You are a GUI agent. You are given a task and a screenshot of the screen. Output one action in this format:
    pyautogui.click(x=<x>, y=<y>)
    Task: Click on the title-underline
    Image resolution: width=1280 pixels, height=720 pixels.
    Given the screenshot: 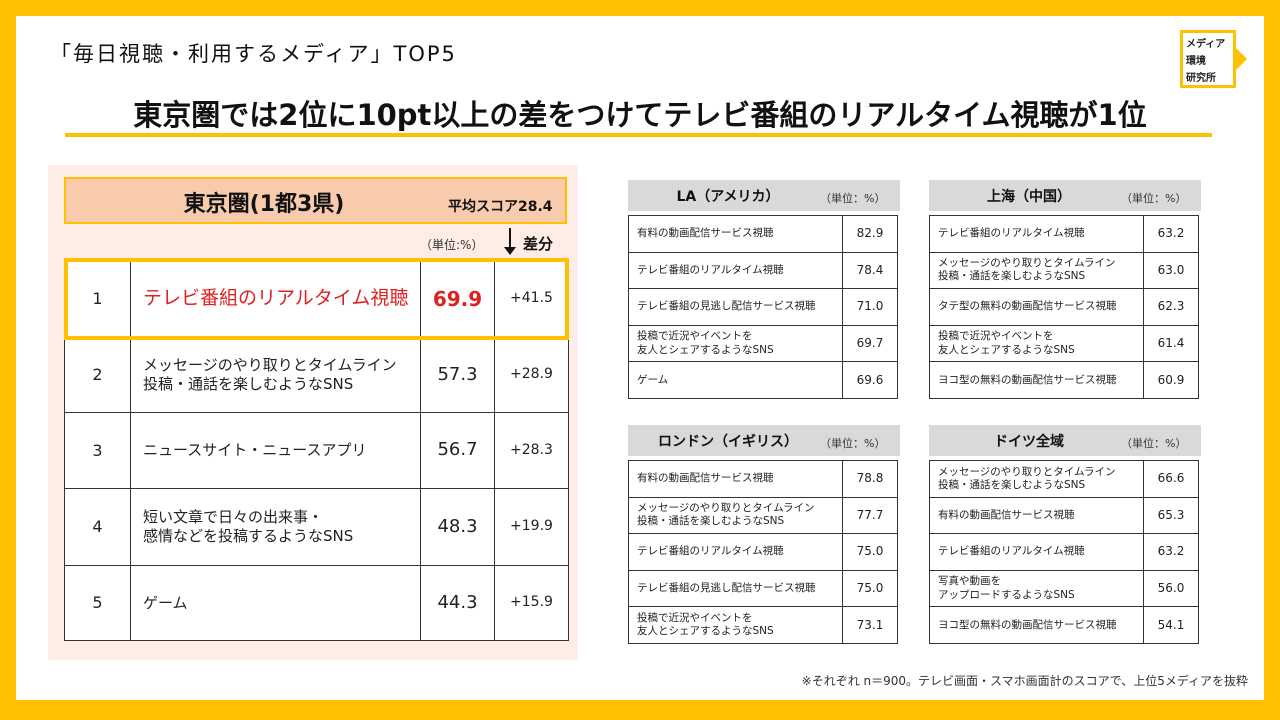 What is the action you would take?
    pyautogui.click(x=638, y=135)
    